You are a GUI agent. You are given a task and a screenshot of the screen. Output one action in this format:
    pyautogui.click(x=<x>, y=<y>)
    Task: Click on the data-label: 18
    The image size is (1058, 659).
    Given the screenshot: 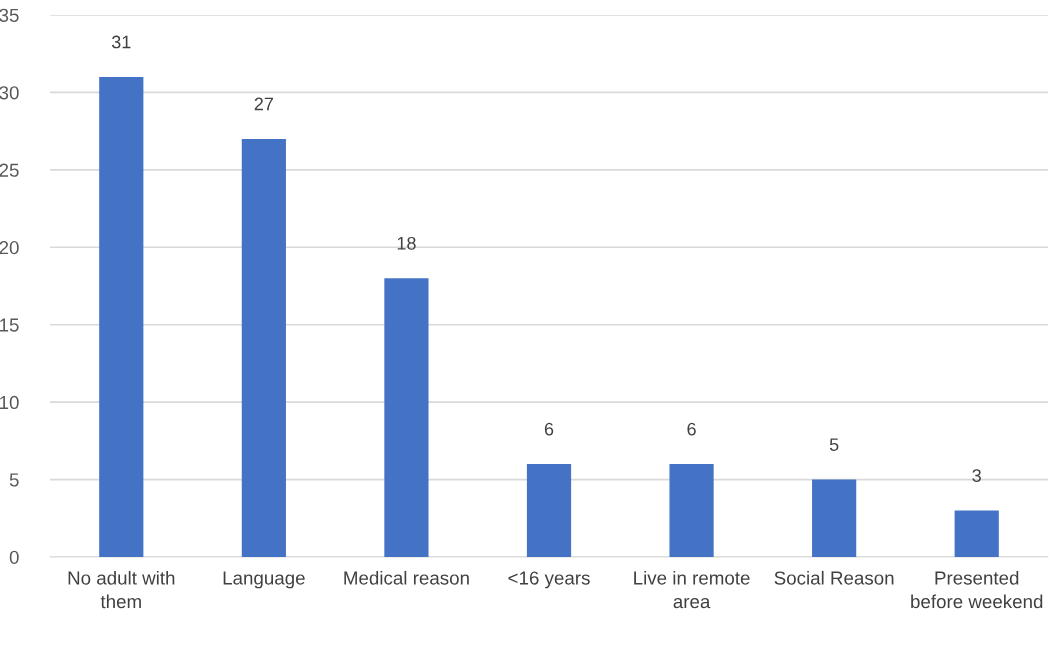 What is the action you would take?
    pyautogui.click(x=406, y=243)
    